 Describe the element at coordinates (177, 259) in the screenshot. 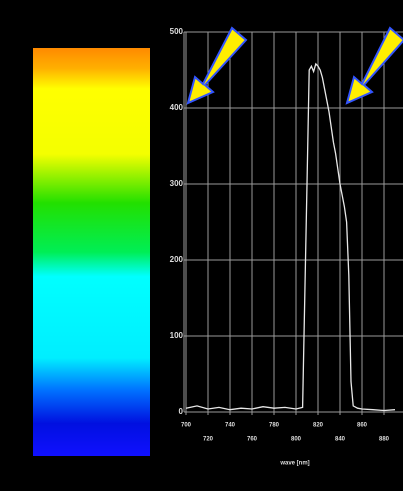

I see `y-tick-label: 200` at that location.